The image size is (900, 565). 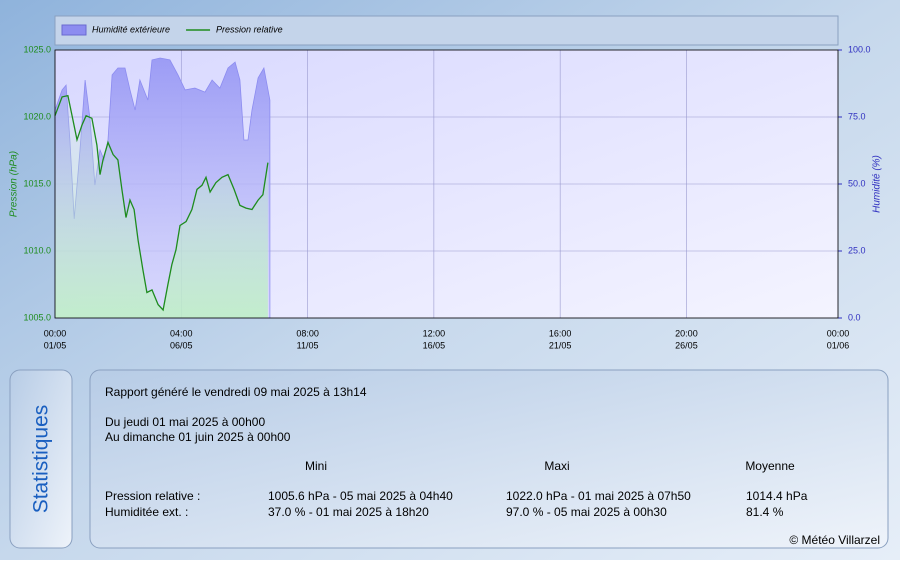 I want to click on stats-title: Statistiques, so click(x=41, y=459).